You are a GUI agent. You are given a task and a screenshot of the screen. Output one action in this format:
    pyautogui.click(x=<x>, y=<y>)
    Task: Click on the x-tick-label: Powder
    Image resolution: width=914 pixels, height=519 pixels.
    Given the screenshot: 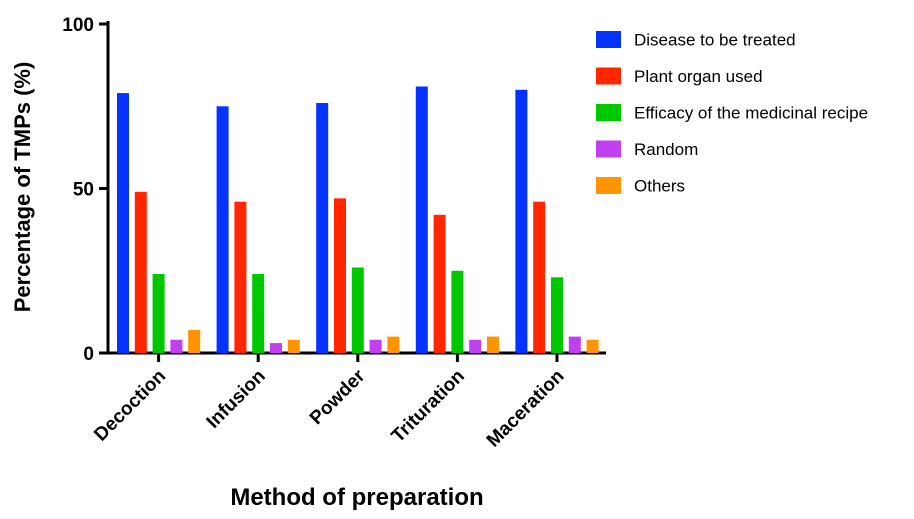 What is the action you would take?
    pyautogui.click(x=338, y=397)
    